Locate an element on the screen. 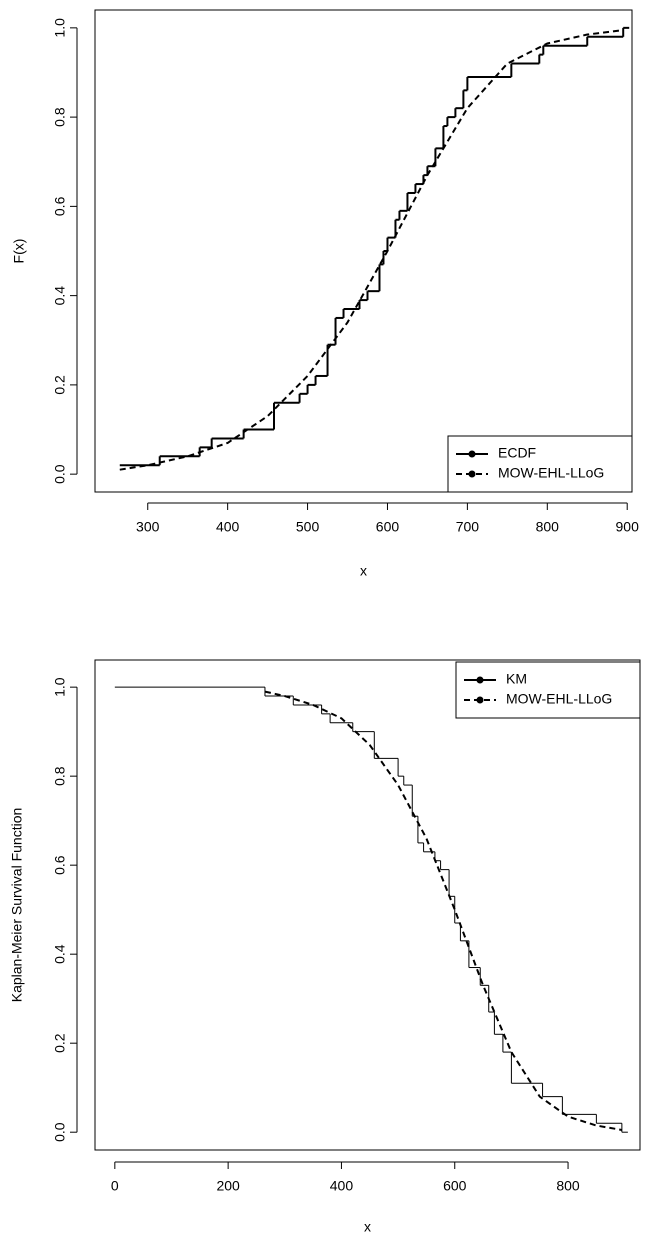 This screenshot has height=1236, width=645. x-tick-label: 900 is located at coordinates (628, 527).